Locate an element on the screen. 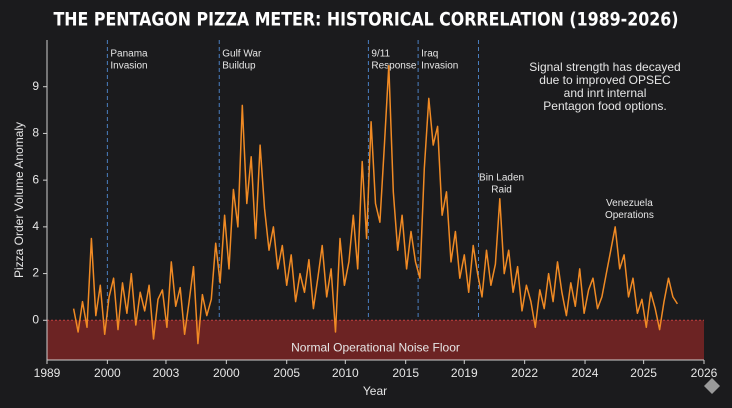  annotation: Signal strength has decayed is located at coordinates (604, 67).